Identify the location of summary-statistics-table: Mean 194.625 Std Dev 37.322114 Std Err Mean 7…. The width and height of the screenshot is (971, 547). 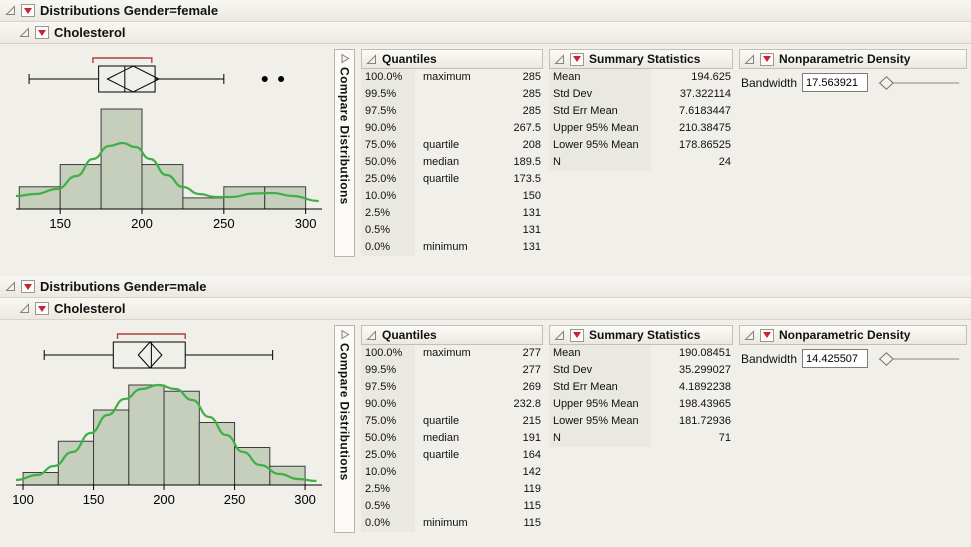
(641, 120).